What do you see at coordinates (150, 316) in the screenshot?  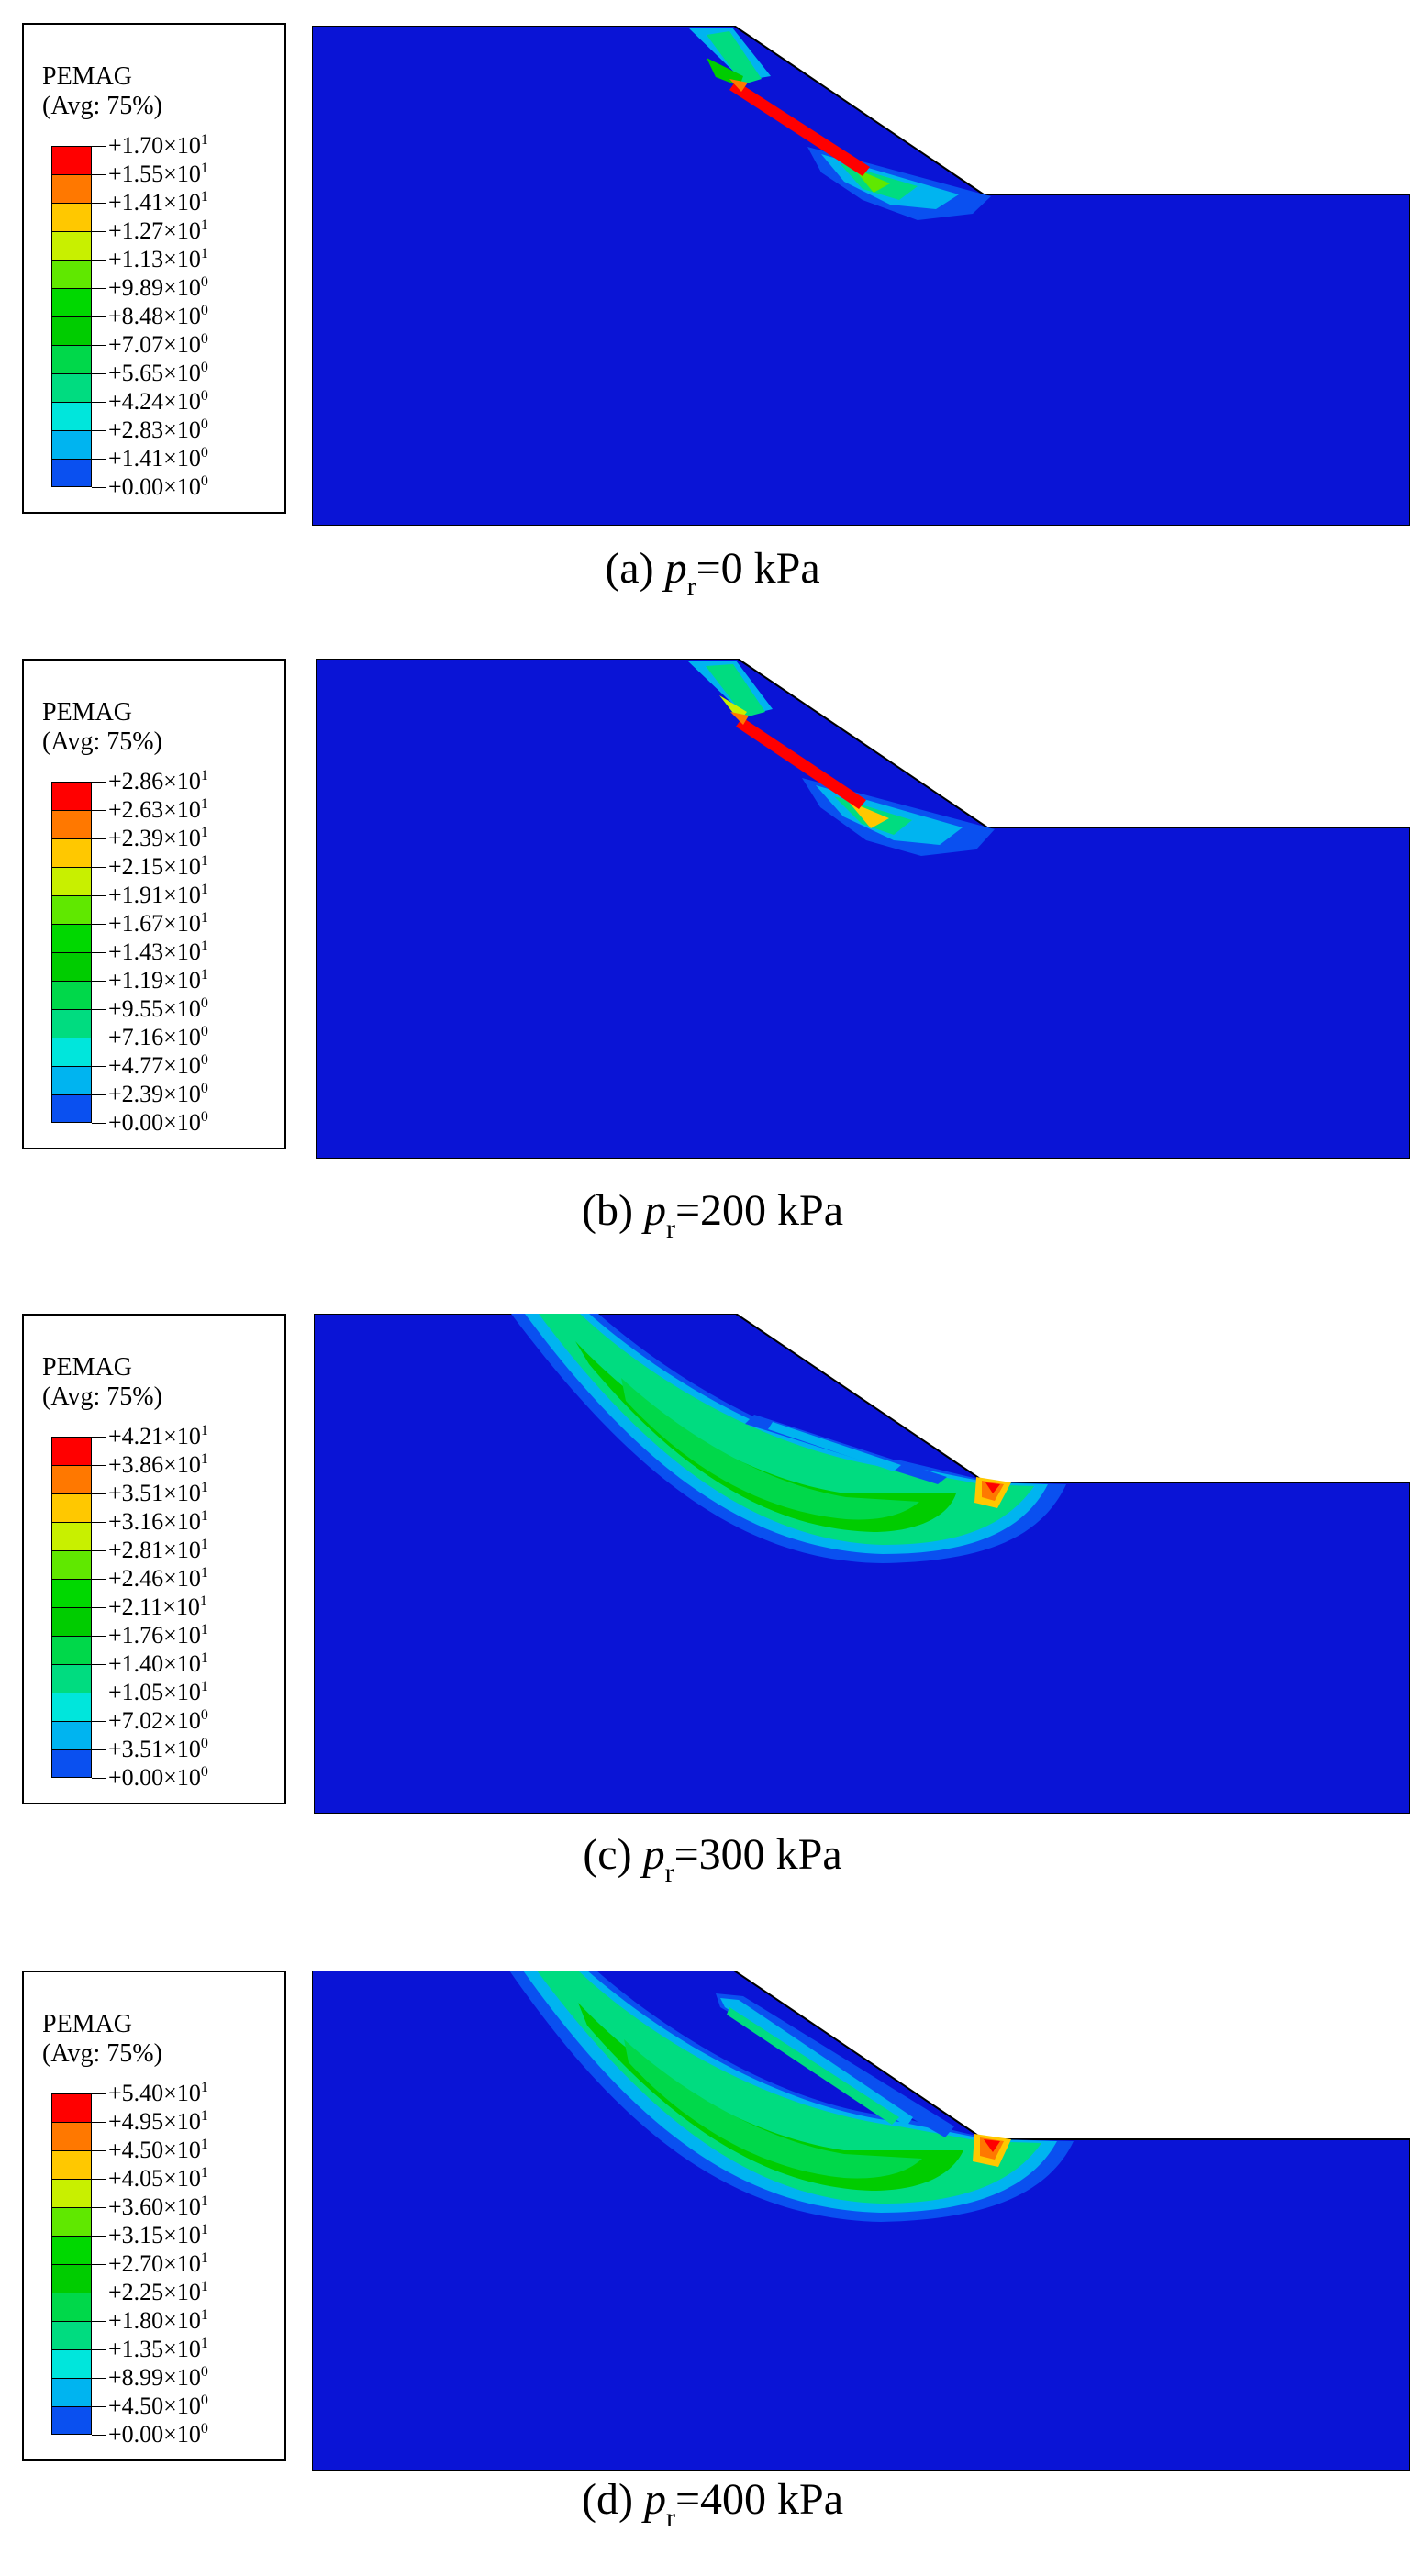 I see `legend-tick: +8.48×100` at bounding box center [150, 316].